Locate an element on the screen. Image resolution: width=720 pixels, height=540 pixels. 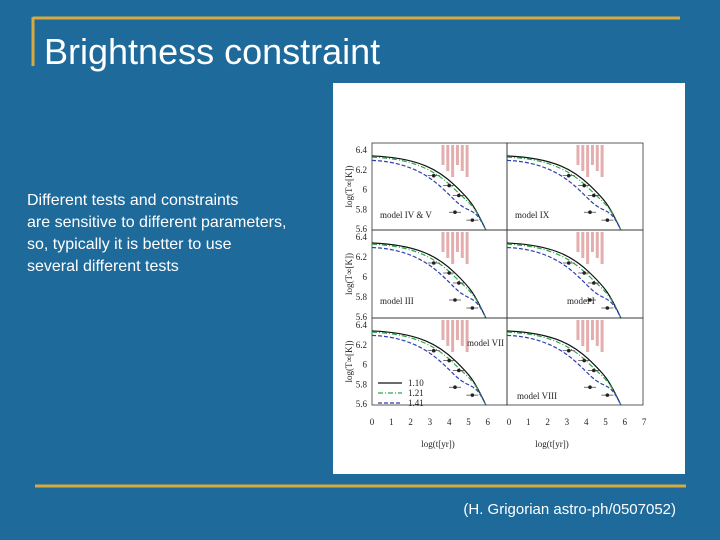
panel-label: model VII is located at coordinates (485, 343).